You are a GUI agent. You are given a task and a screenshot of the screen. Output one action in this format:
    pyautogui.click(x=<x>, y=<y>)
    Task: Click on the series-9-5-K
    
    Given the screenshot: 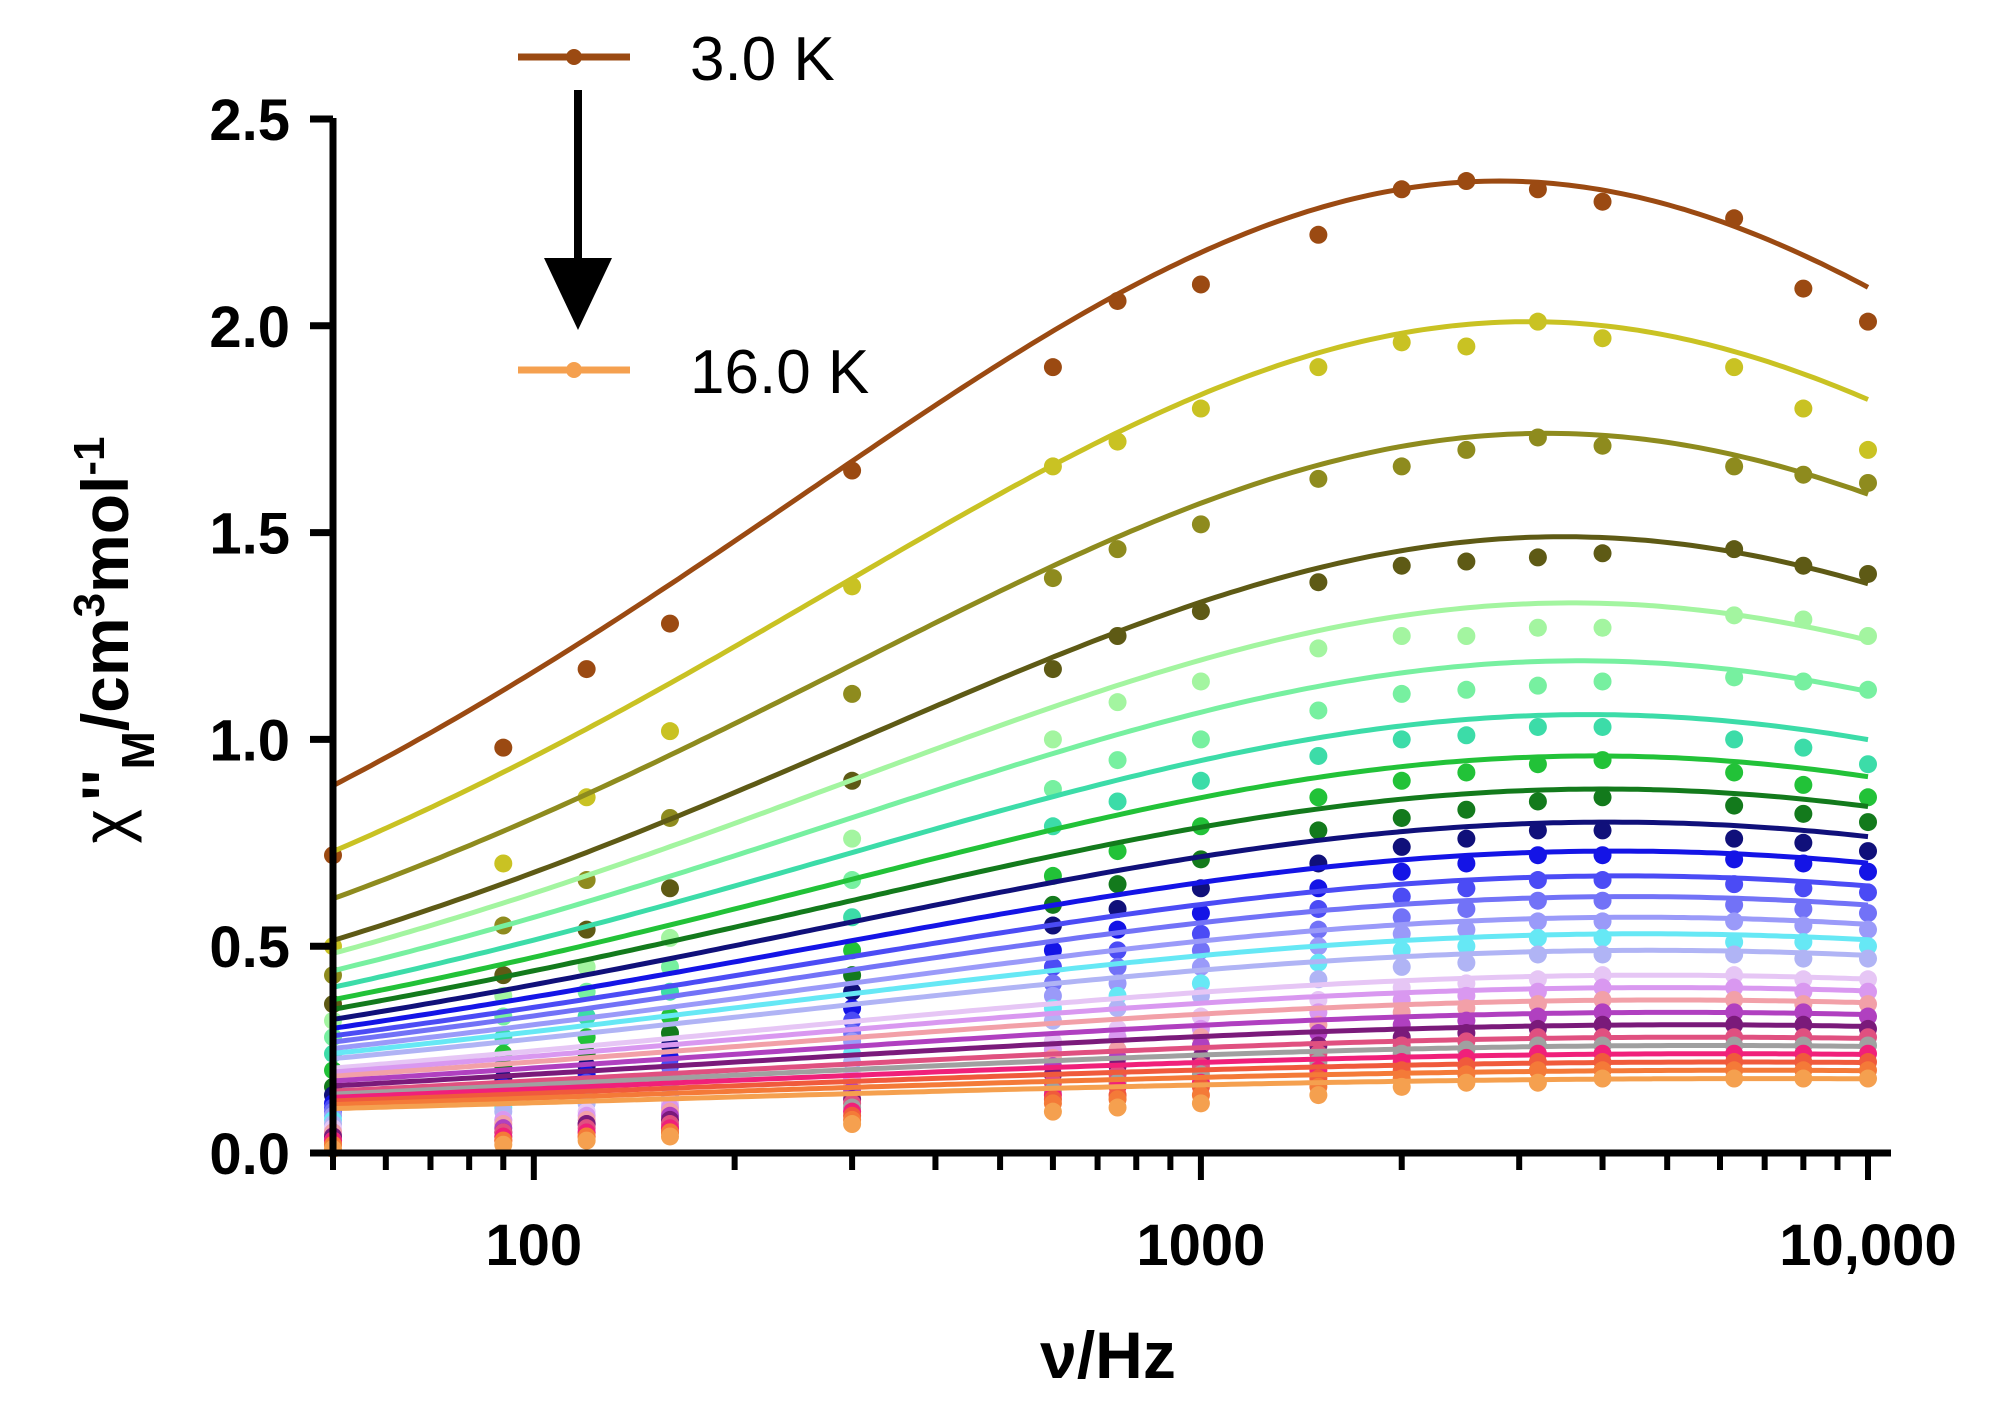 What is the action you would take?
    pyautogui.click(x=1100, y=1018)
    